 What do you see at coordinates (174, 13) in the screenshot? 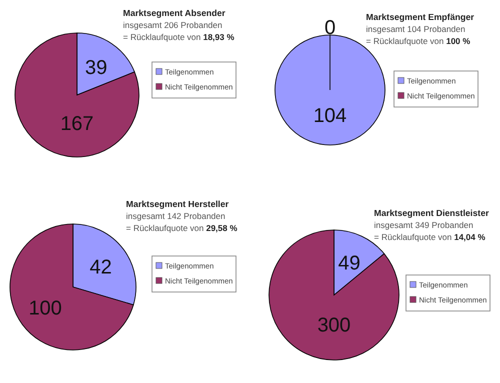
I see `chart-title: Marktsegment Absender` at bounding box center [174, 13].